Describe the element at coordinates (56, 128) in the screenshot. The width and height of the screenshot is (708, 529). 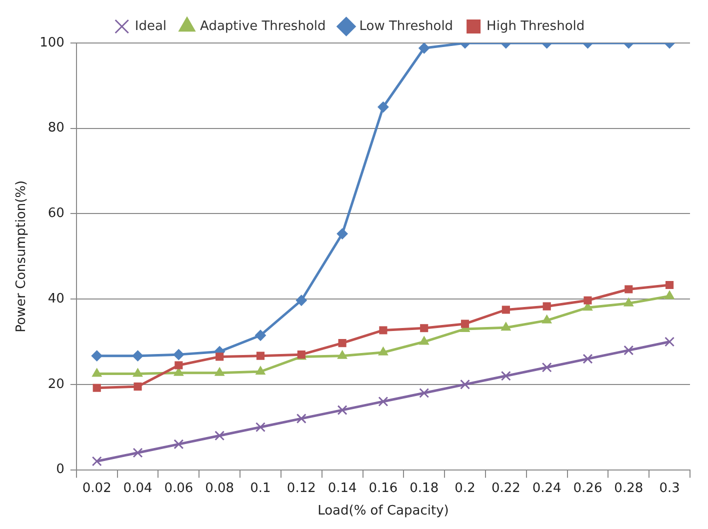
I see `y-tick-label: 80` at that location.